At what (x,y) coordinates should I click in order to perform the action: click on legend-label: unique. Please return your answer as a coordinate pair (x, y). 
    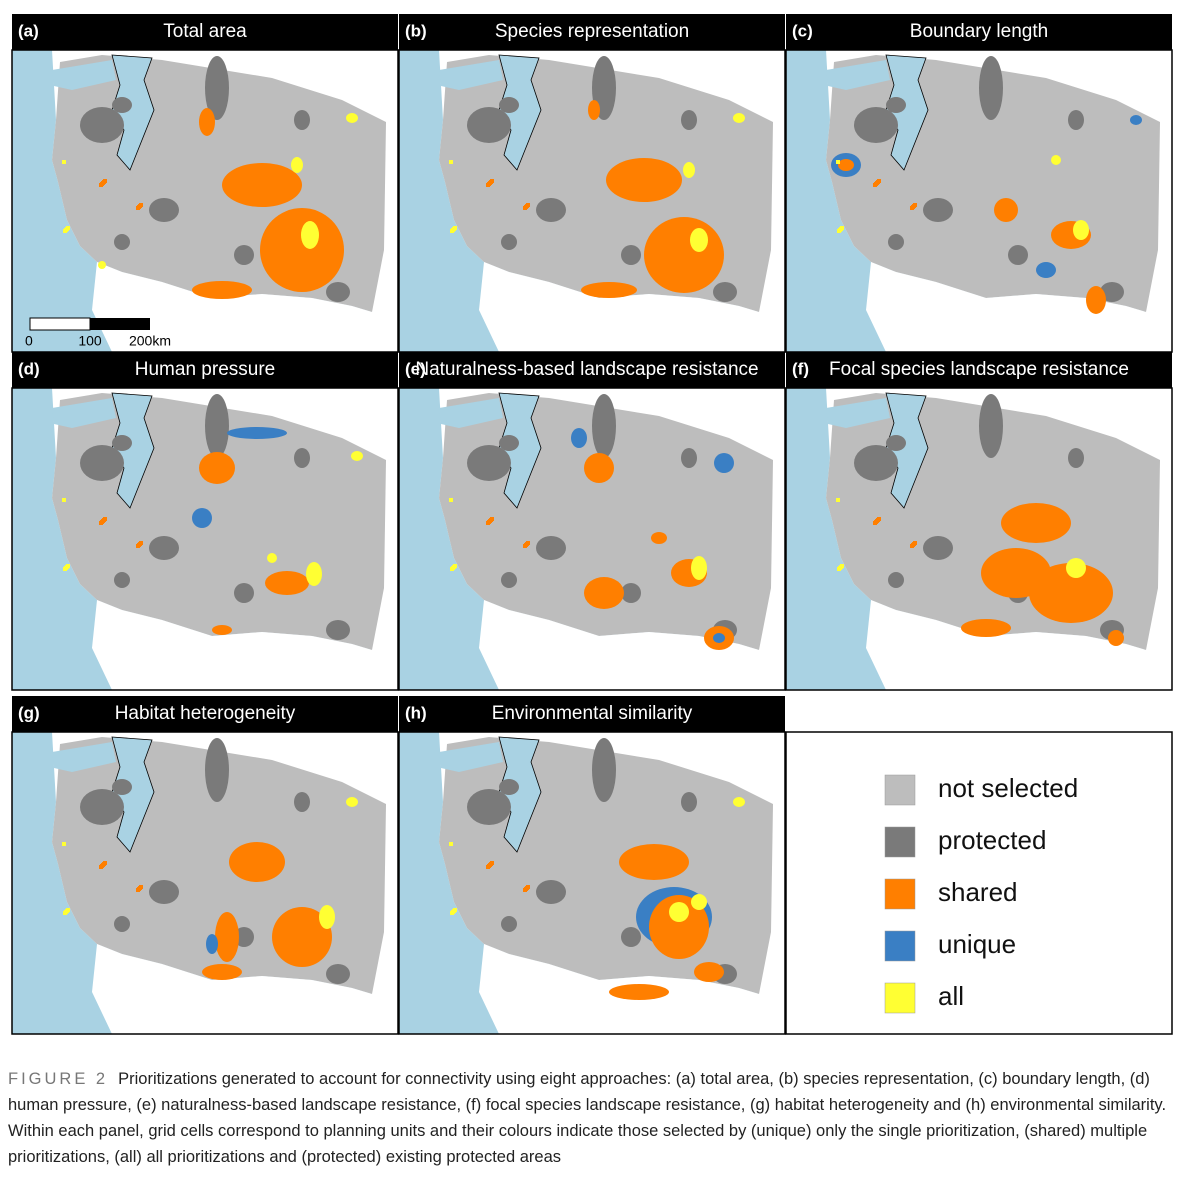
    Looking at the image, I should click on (977, 944).